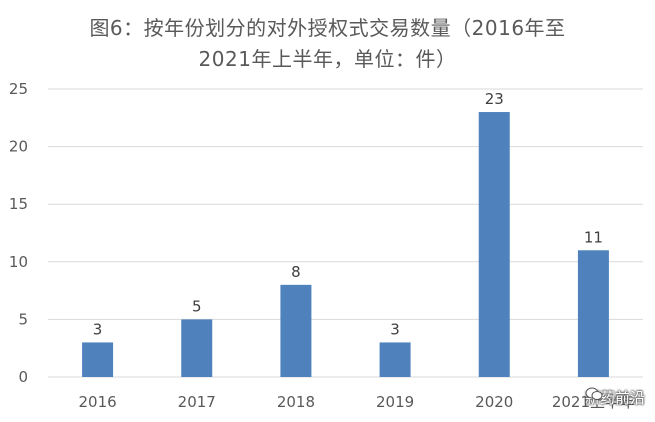  I want to click on bar-2019, so click(395, 359).